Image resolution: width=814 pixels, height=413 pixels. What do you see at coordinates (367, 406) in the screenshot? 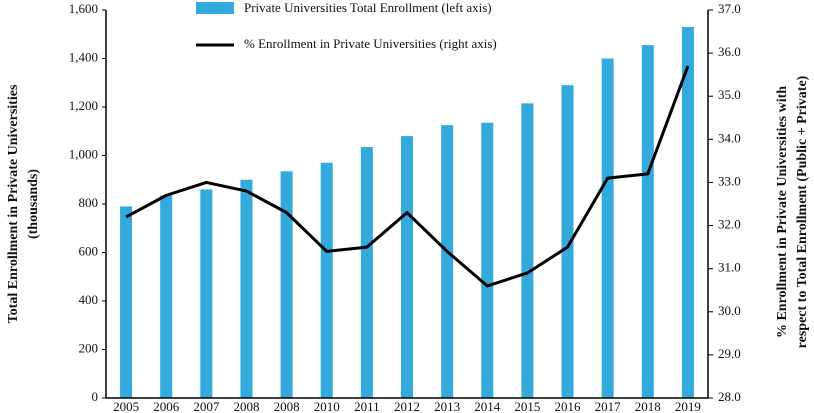
I see `x-tick-label: 2011` at bounding box center [367, 406].